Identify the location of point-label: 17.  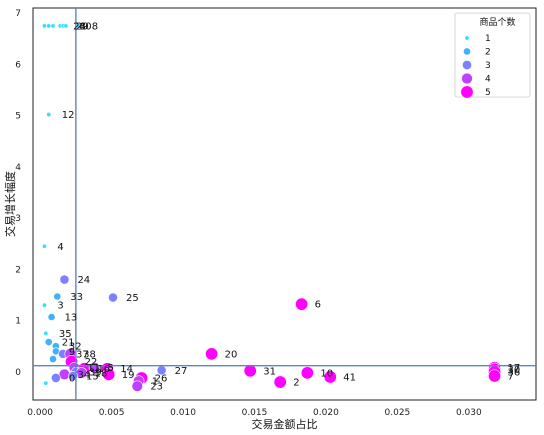
(514, 368).